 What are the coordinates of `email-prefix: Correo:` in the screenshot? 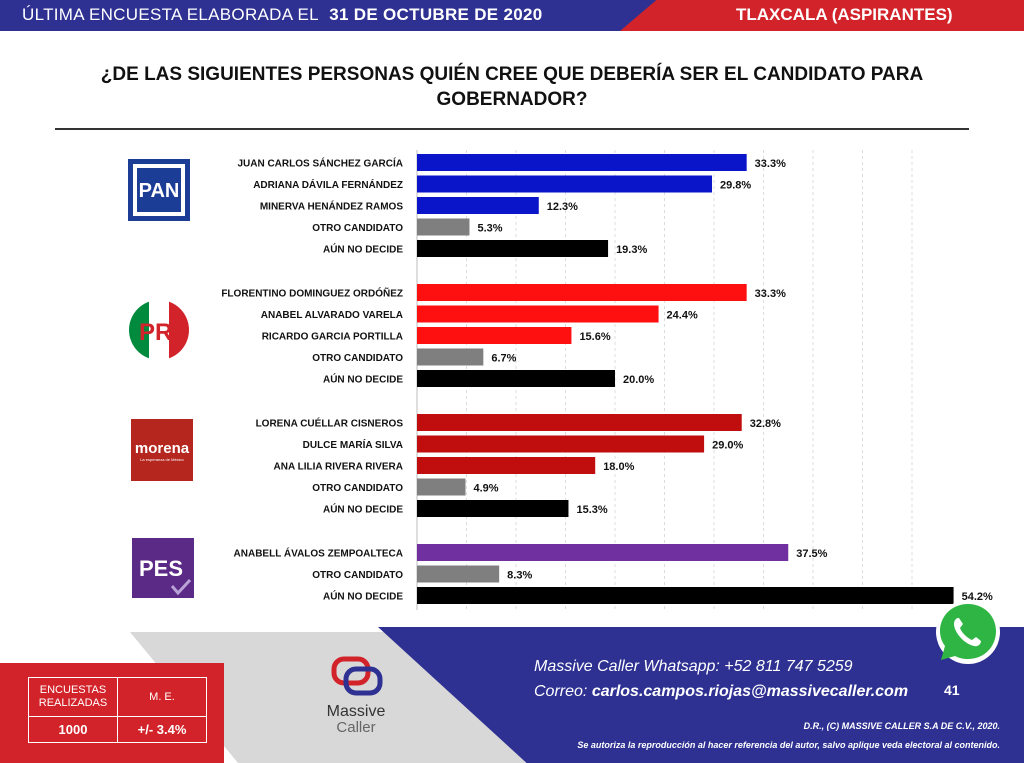 It's located at (561, 691).